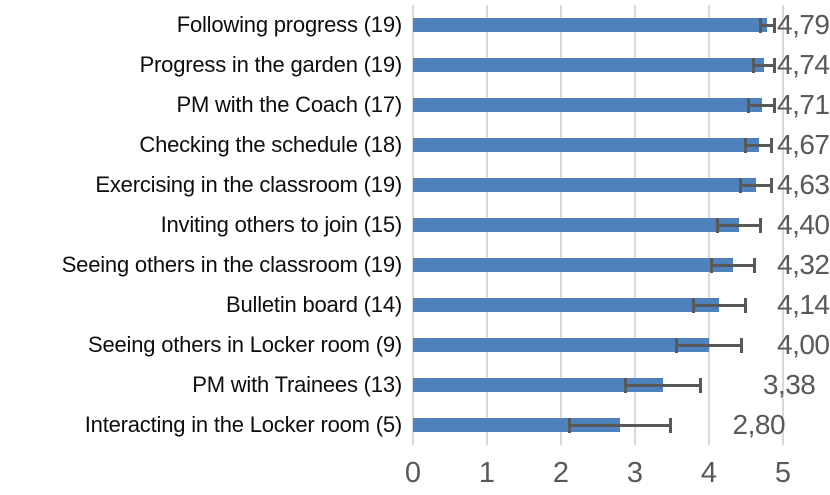  Describe the element at coordinates (270, 144) in the screenshot. I see `category-label: Checking the schedule (18)` at that location.